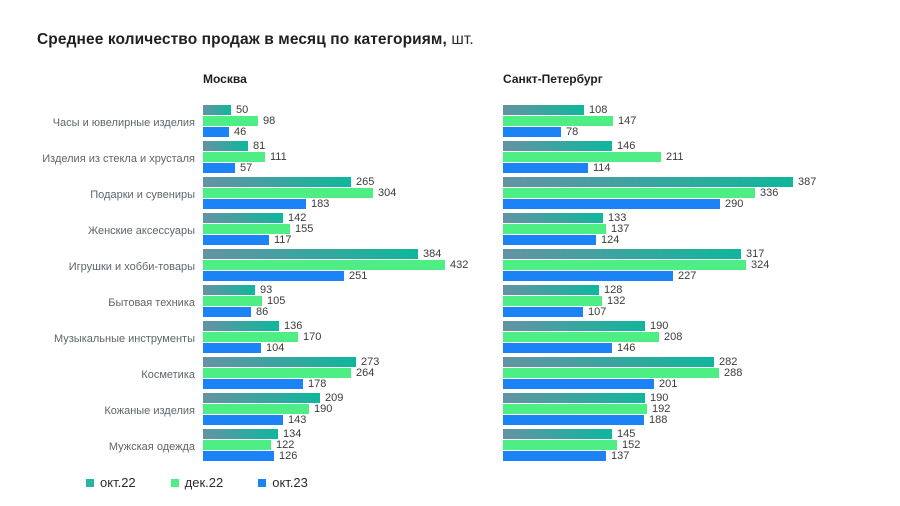 This screenshot has height=506, width=900. Describe the element at coordinates (432, 254) in the screenshot. I see `bar-value-label: 384` at that location.